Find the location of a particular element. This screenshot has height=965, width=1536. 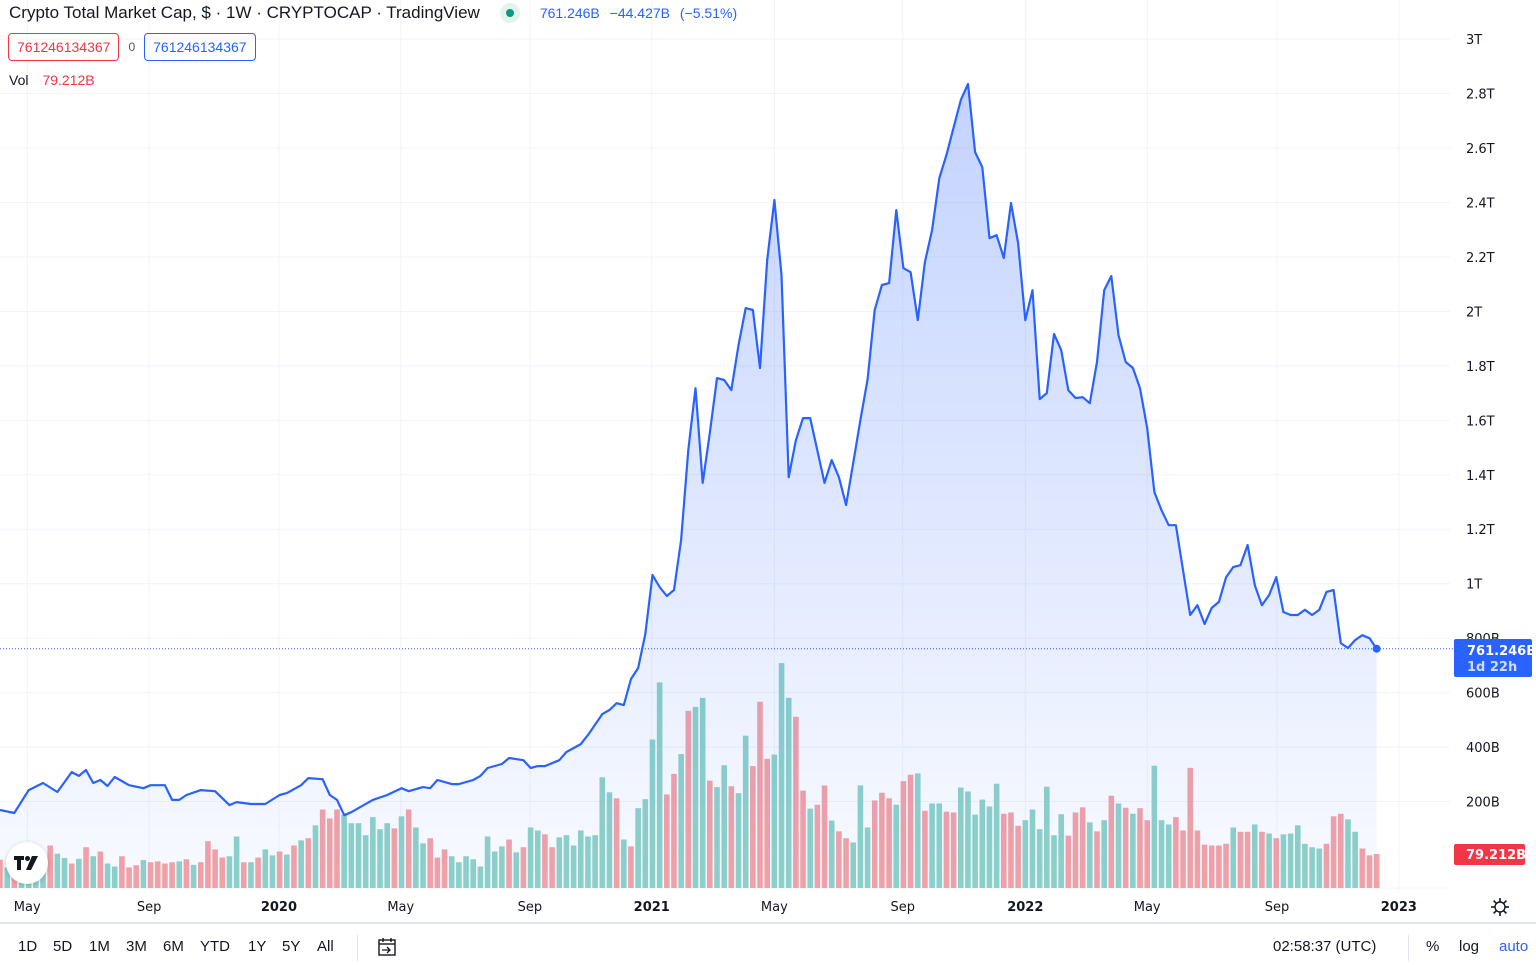

settings-gear-icon is located at coordinates (1500, 907).